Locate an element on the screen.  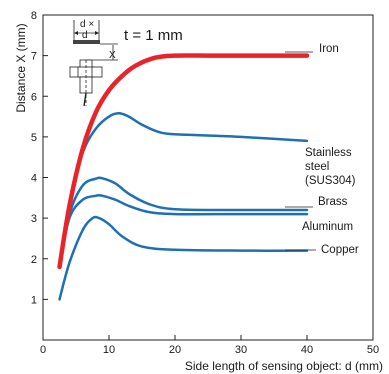
y-tick-label: 6 is located at coordinates (34, 97).